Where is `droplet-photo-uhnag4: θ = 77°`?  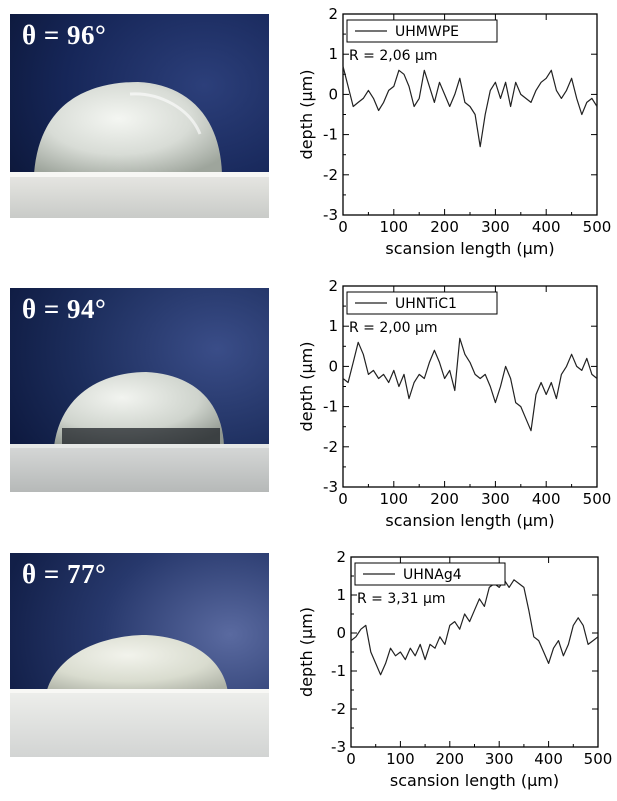
droplet-photo-uhnag4: θ = 77° is located at coordinates (139, 655).